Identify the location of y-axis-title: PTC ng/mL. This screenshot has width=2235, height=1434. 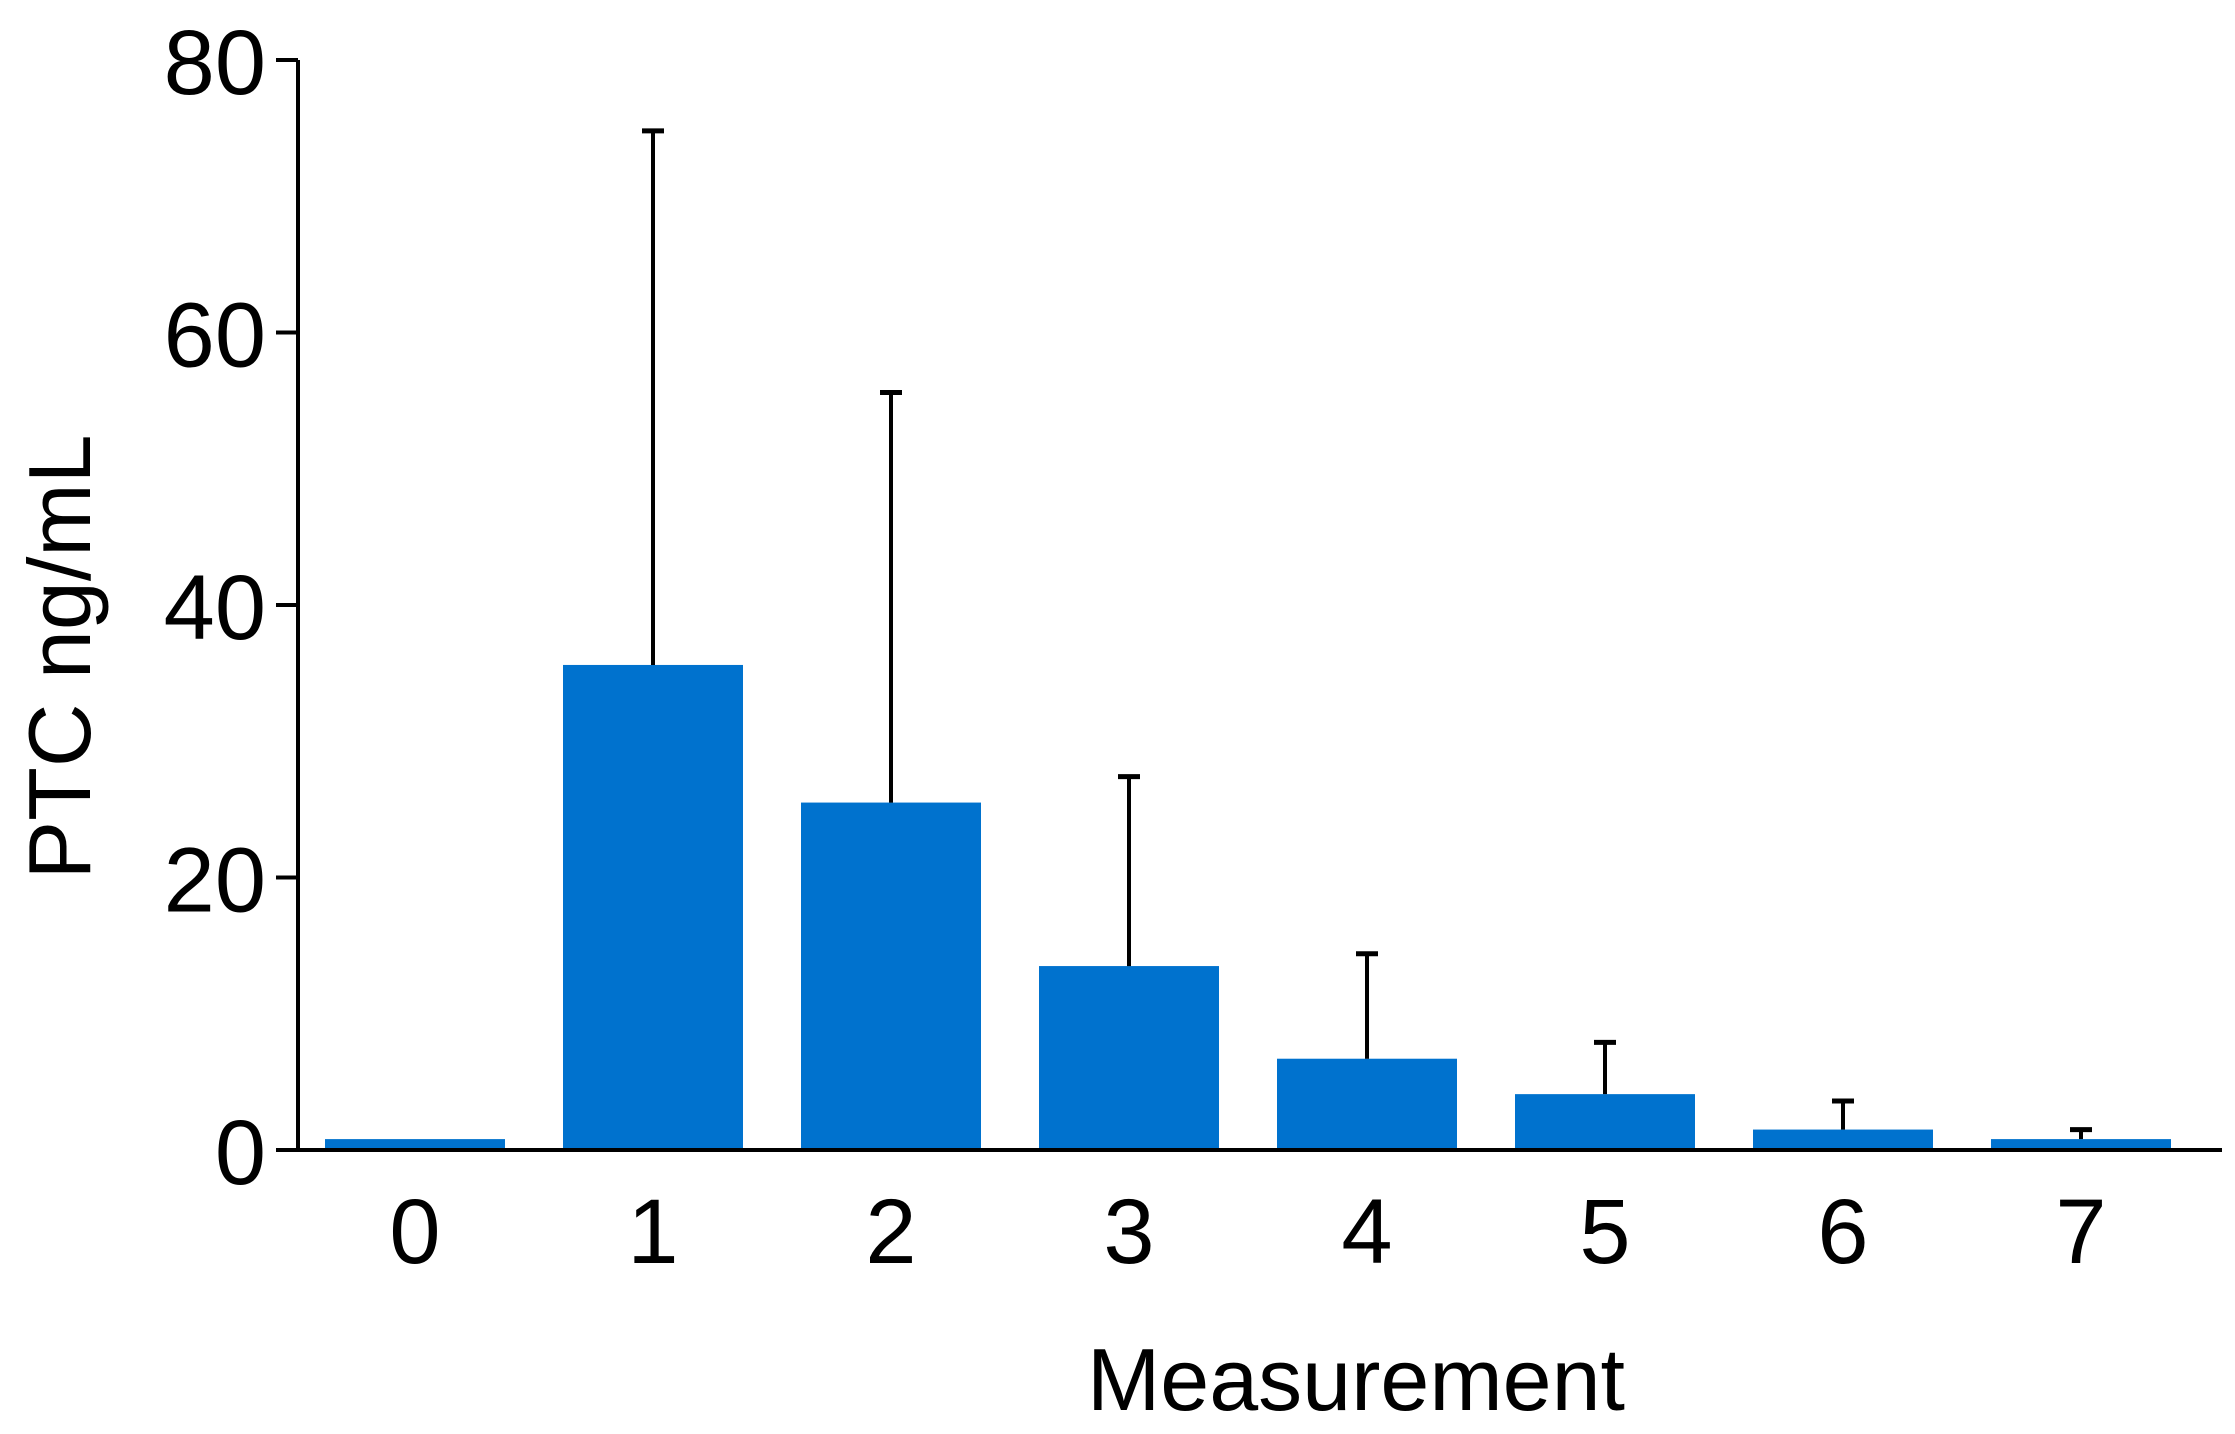
(59, 656).